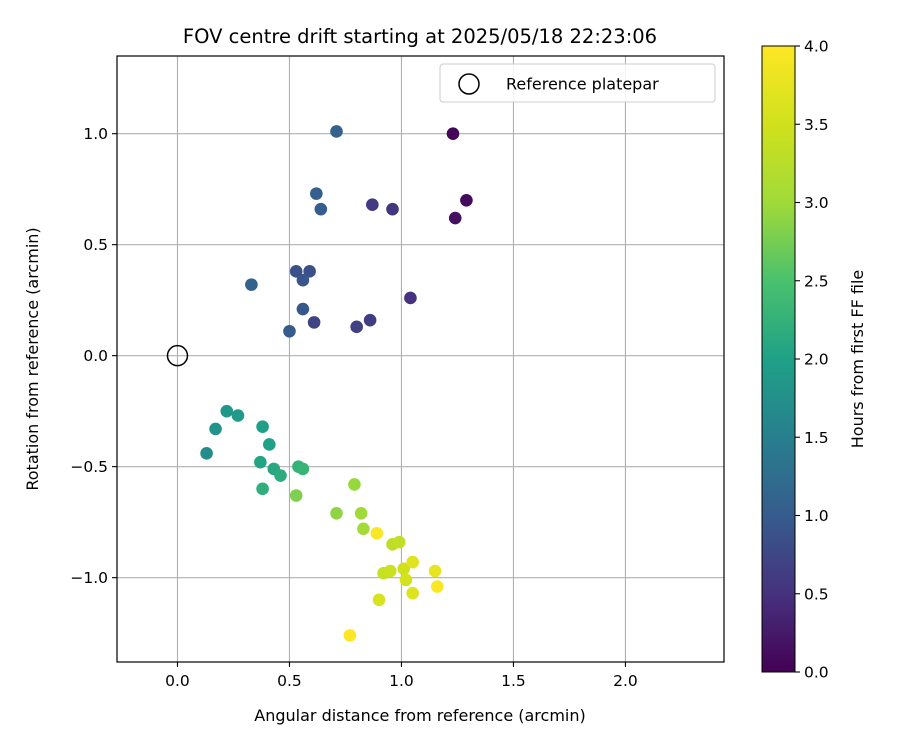  I want to click on x-tick-label: 2.0, so click(625, 681).